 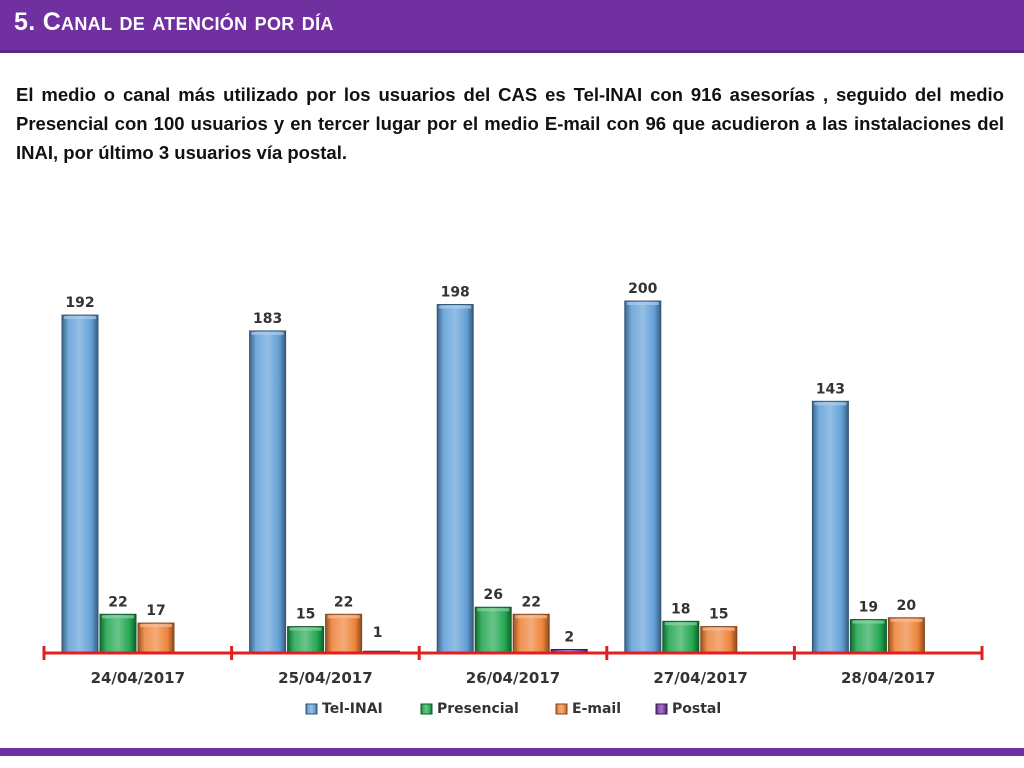 I want to click on data-label-e-mail-1: 17, so click(x=155, y=611).